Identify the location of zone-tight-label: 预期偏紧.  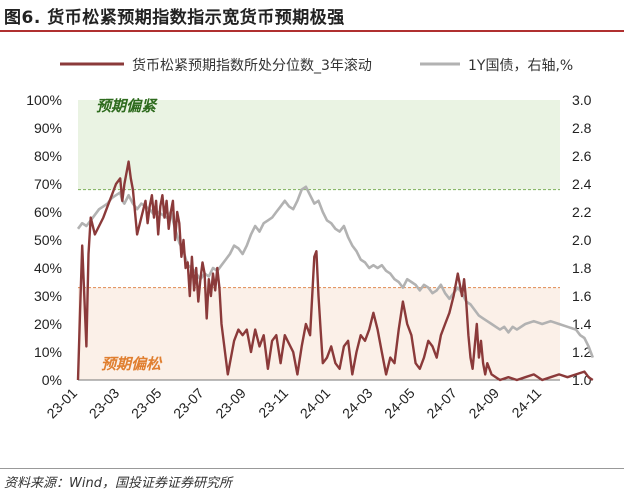
(127, 106).